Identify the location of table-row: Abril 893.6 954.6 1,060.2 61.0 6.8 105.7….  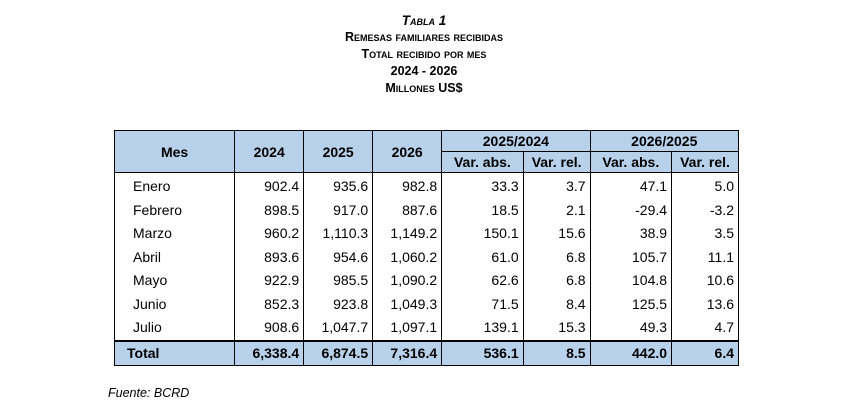
(426, 257).